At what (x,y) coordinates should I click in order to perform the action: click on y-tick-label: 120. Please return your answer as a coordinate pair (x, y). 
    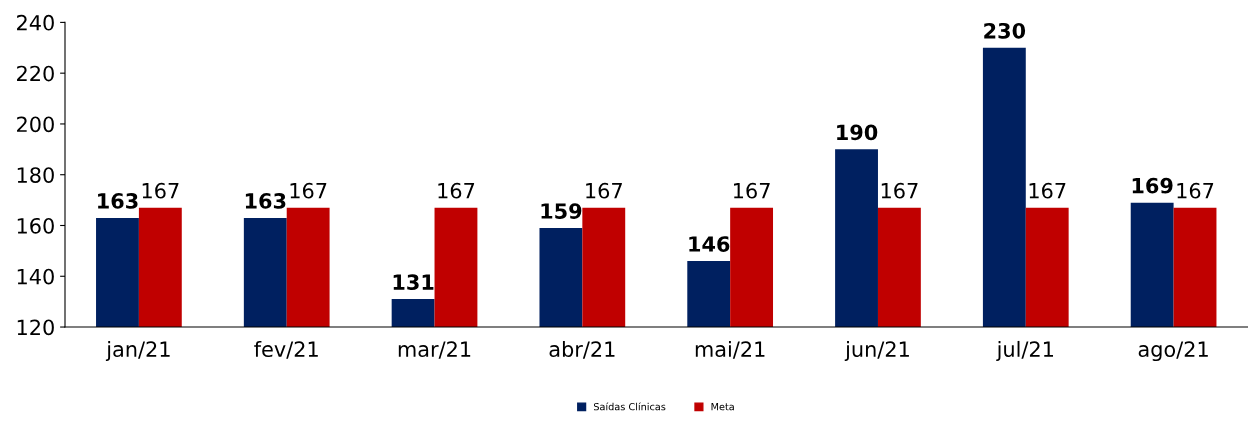
    Looking at the image, I should click on (35, 327).